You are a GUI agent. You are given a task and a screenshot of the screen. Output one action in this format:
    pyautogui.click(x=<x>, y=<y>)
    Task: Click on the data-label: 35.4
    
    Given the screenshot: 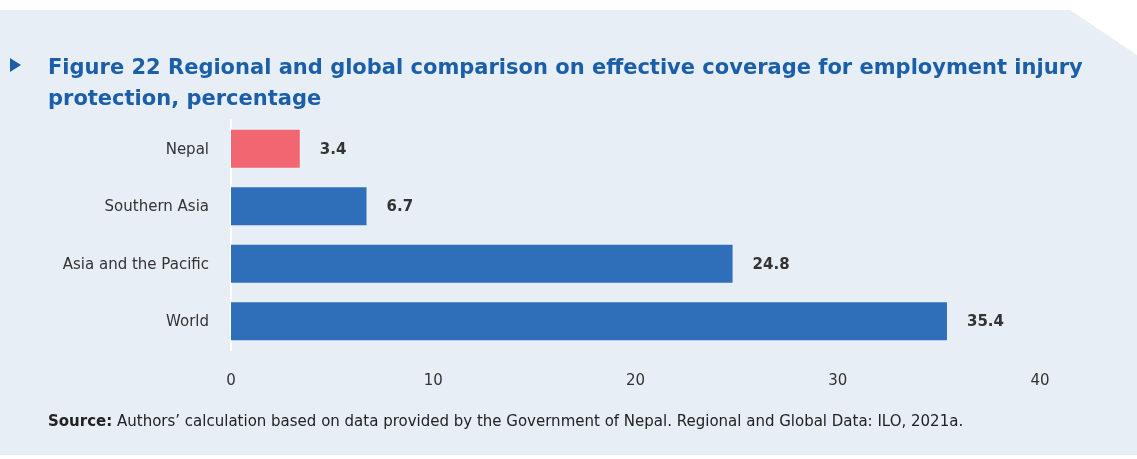 What is the action you would take?
    pyautogui.click(x=985, y=321)
    